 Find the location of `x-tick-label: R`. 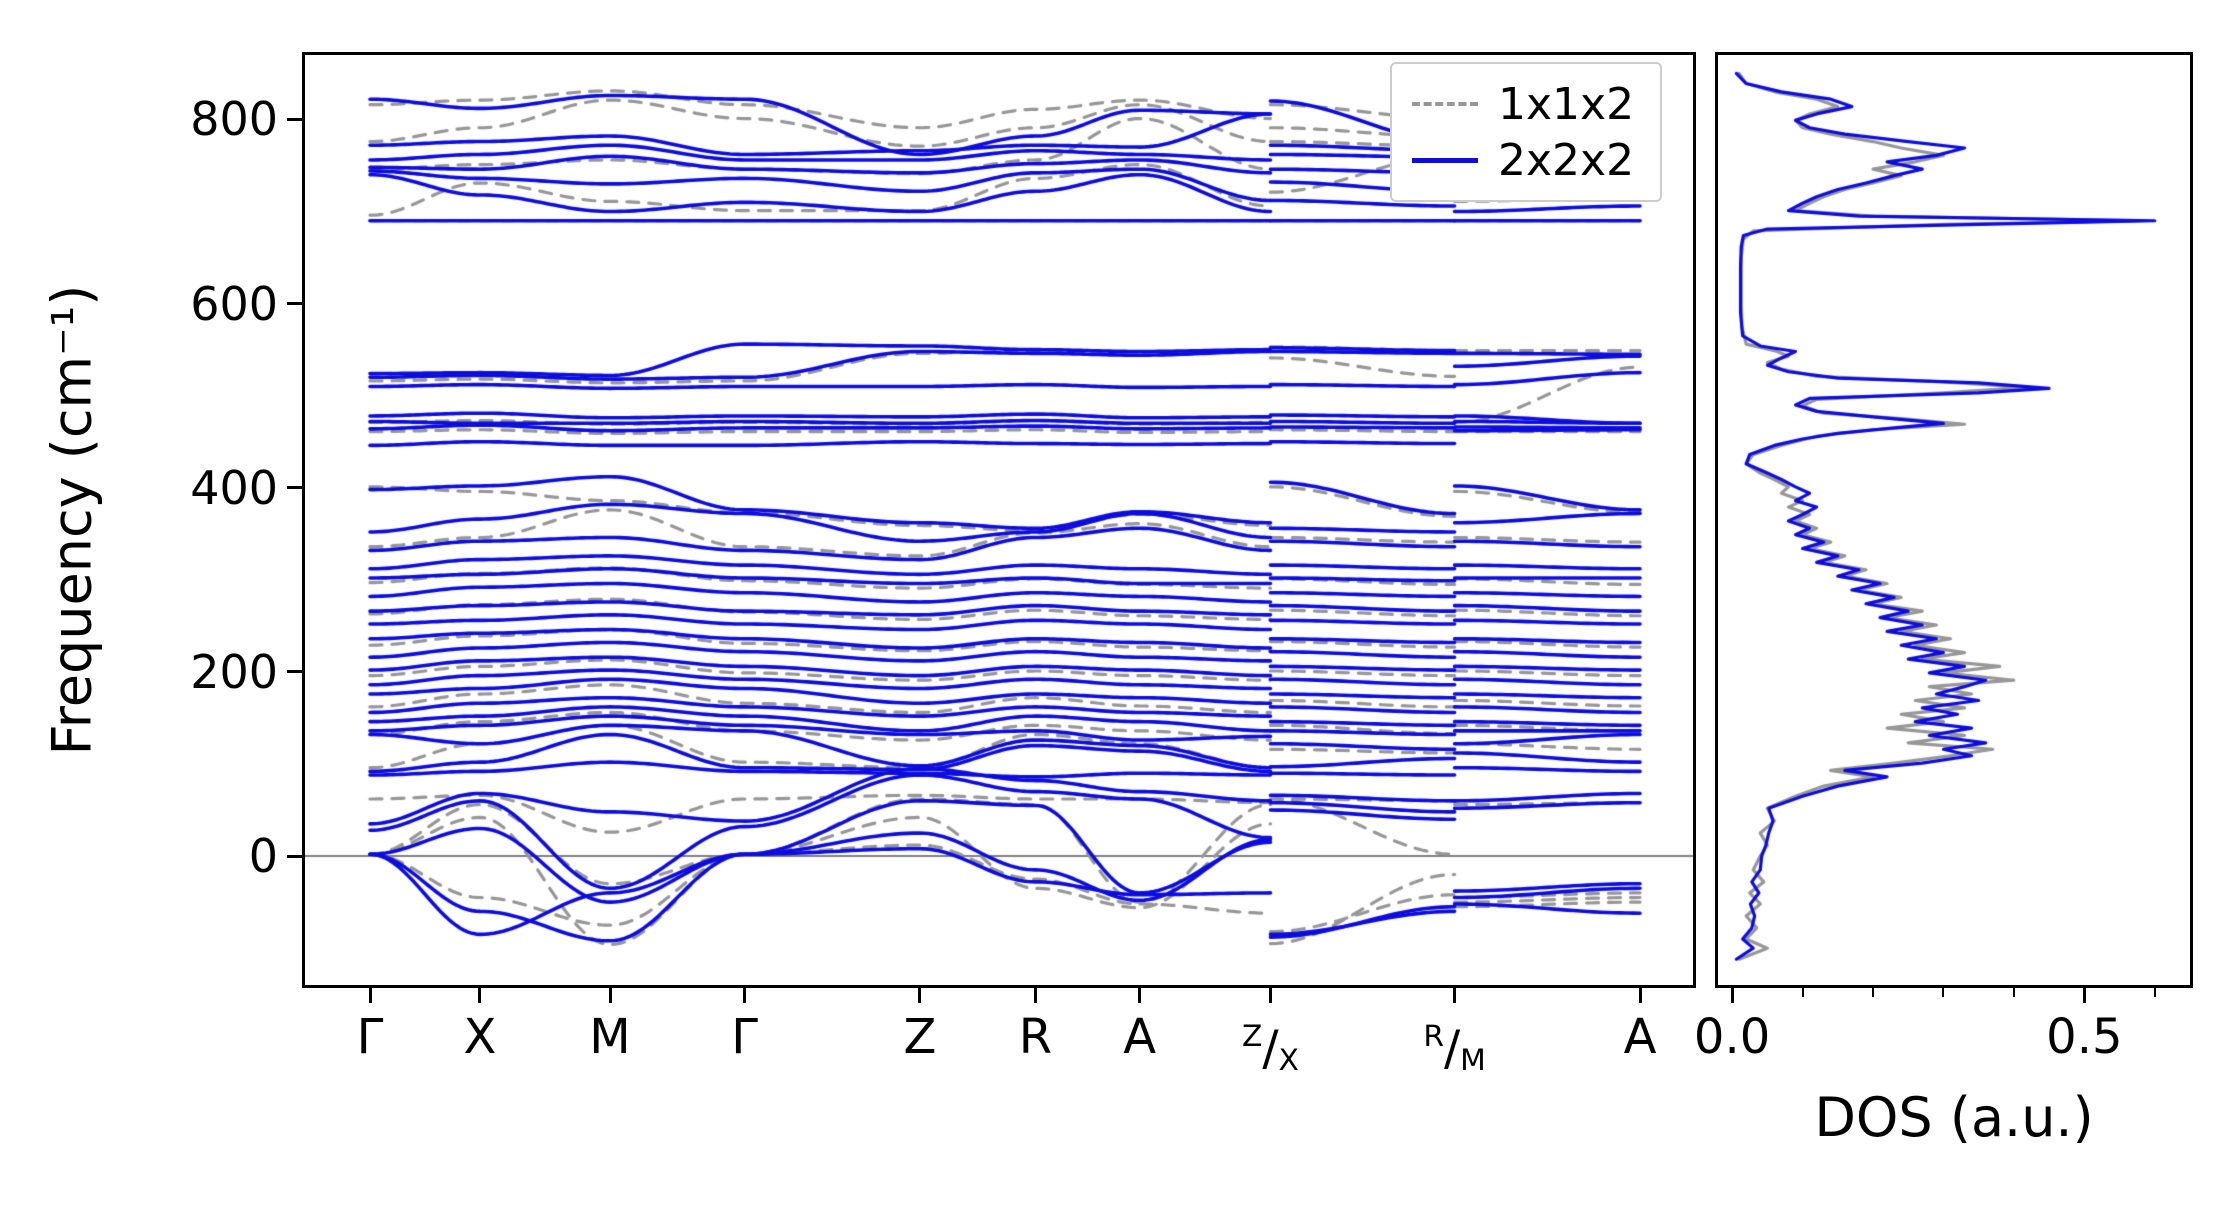

x-tick-label: R is located at coordinates (1035, 1037).